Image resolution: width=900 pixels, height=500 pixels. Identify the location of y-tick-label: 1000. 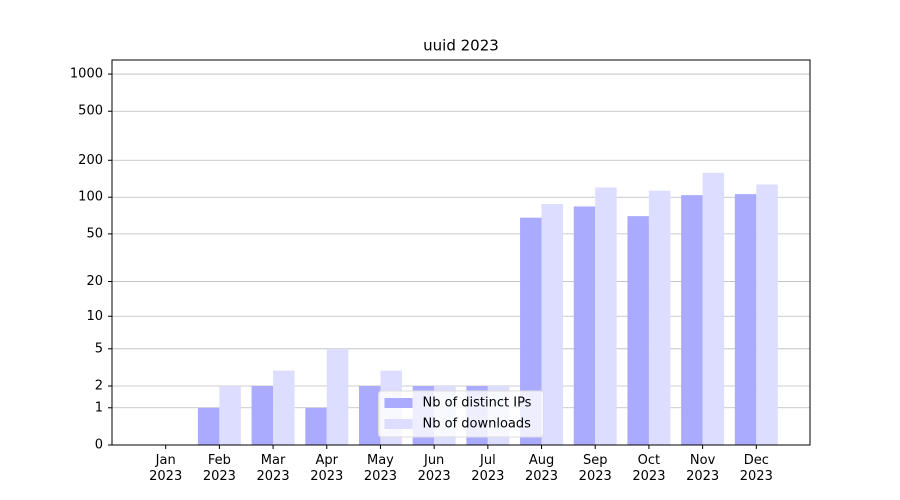
(86, 74).